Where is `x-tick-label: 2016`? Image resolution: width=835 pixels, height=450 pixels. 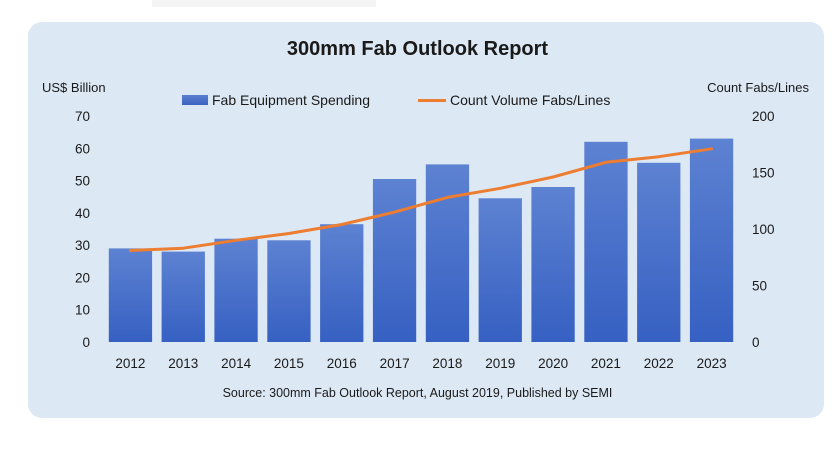
x-tick-label: 2016 is located at coordinates (342, 363).